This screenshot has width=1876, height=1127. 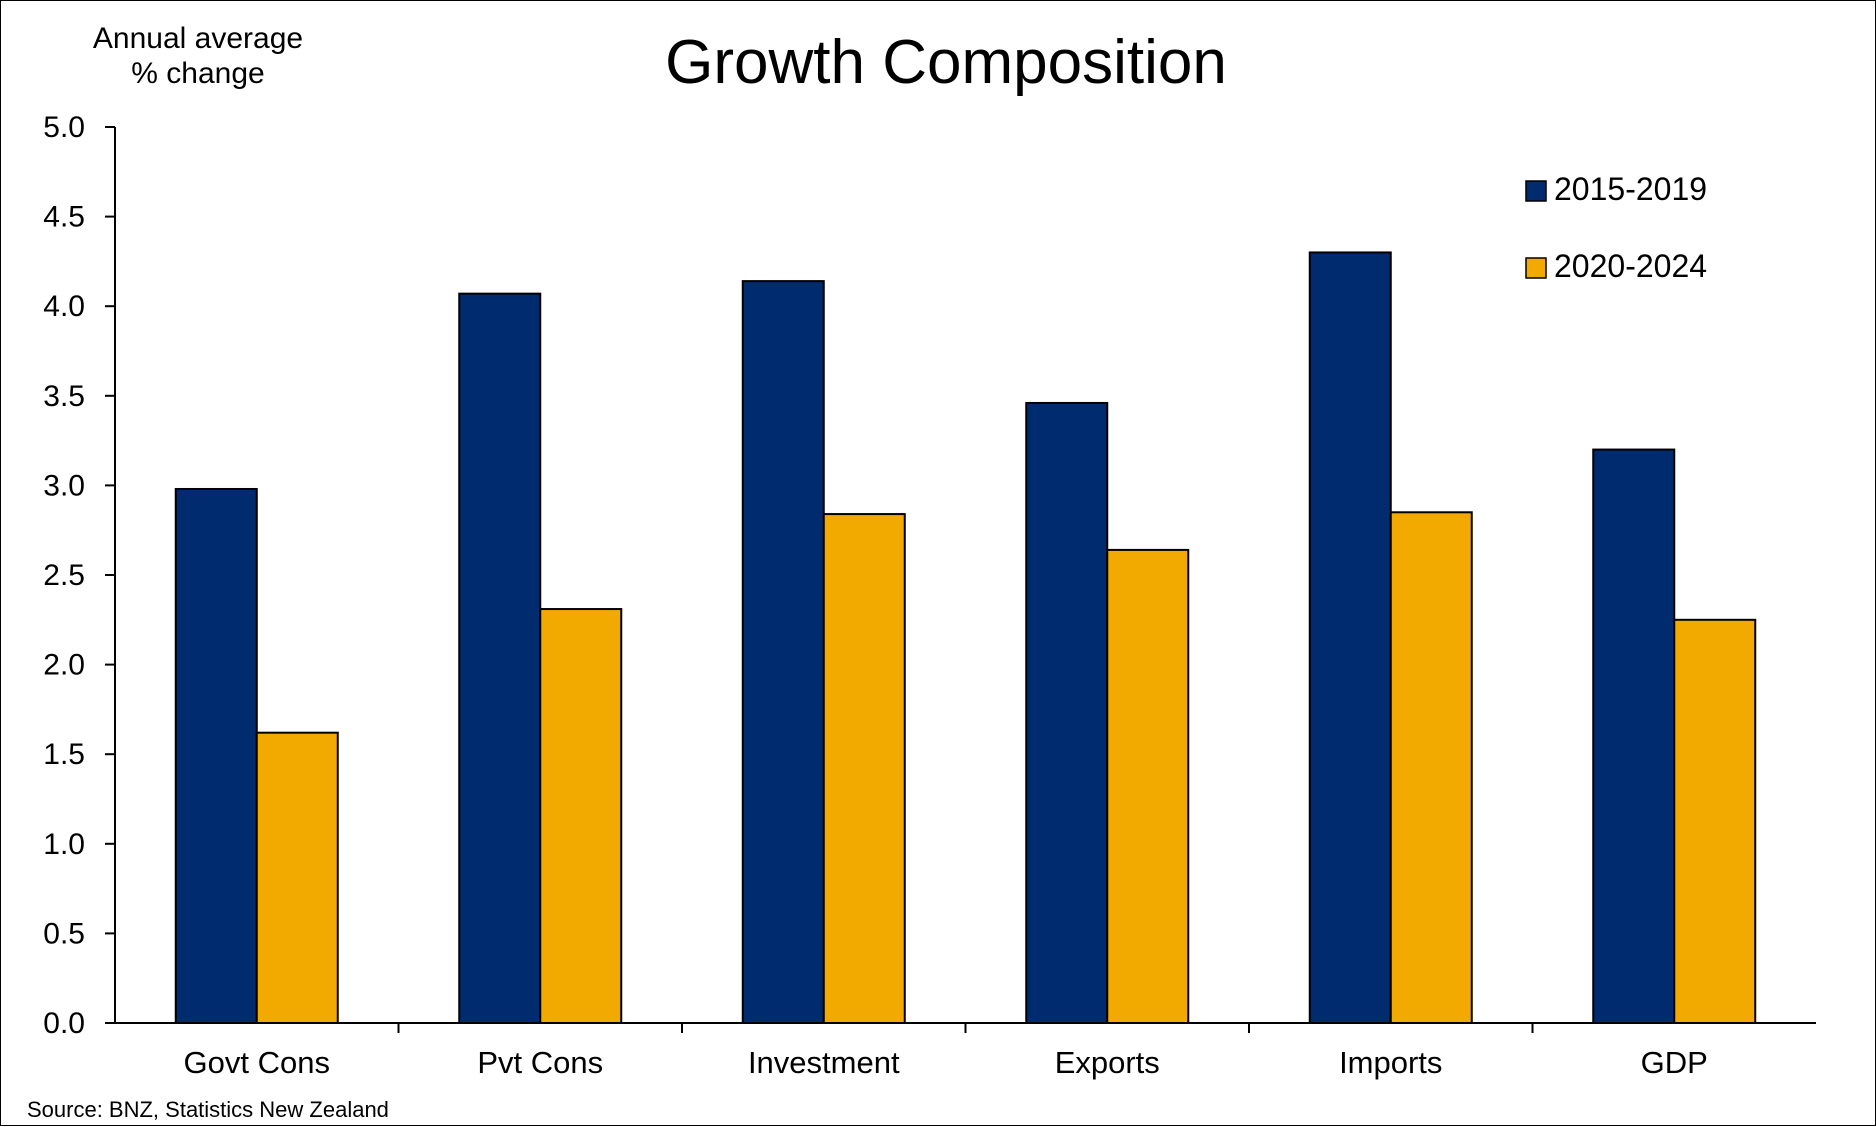 I want to click on bar-imports-2020-2024, so click(x=1431, y=767).